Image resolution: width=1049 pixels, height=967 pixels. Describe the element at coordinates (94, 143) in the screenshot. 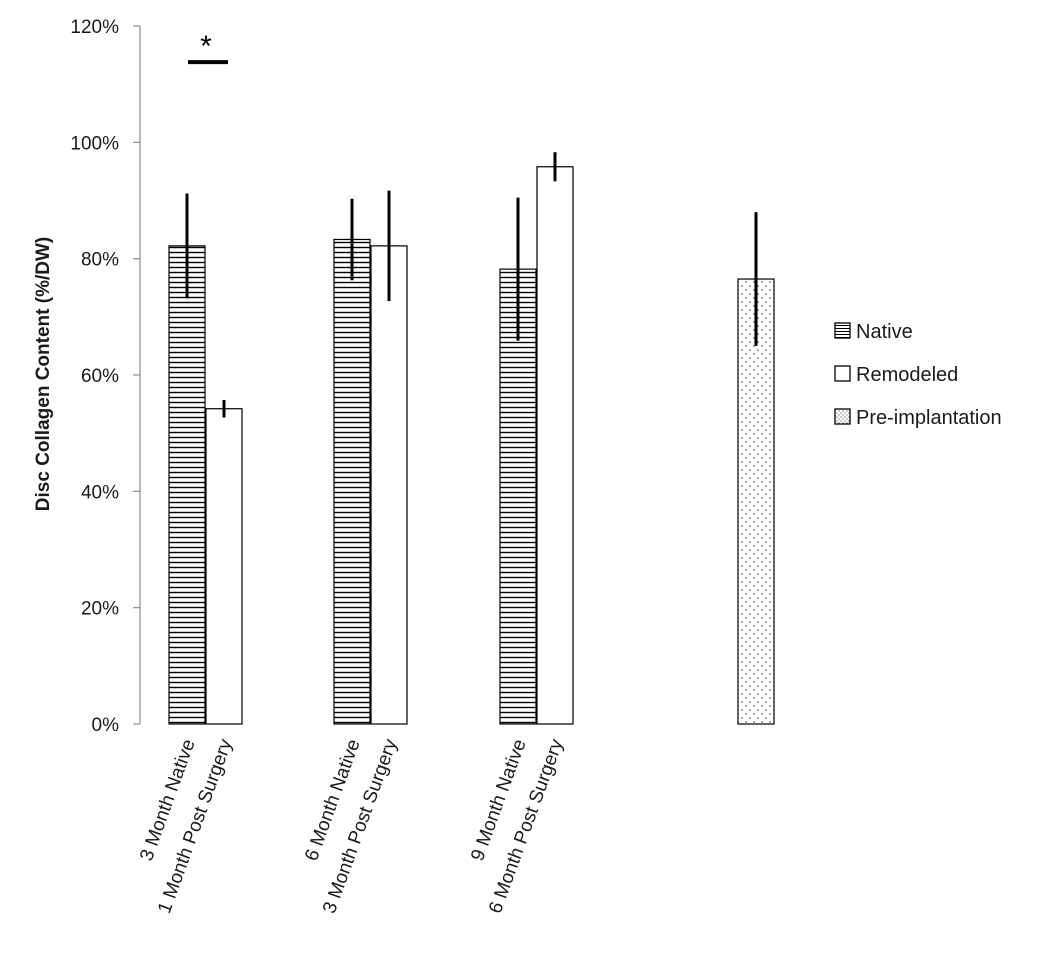

I see `y-tick-label: 100%` at that location.